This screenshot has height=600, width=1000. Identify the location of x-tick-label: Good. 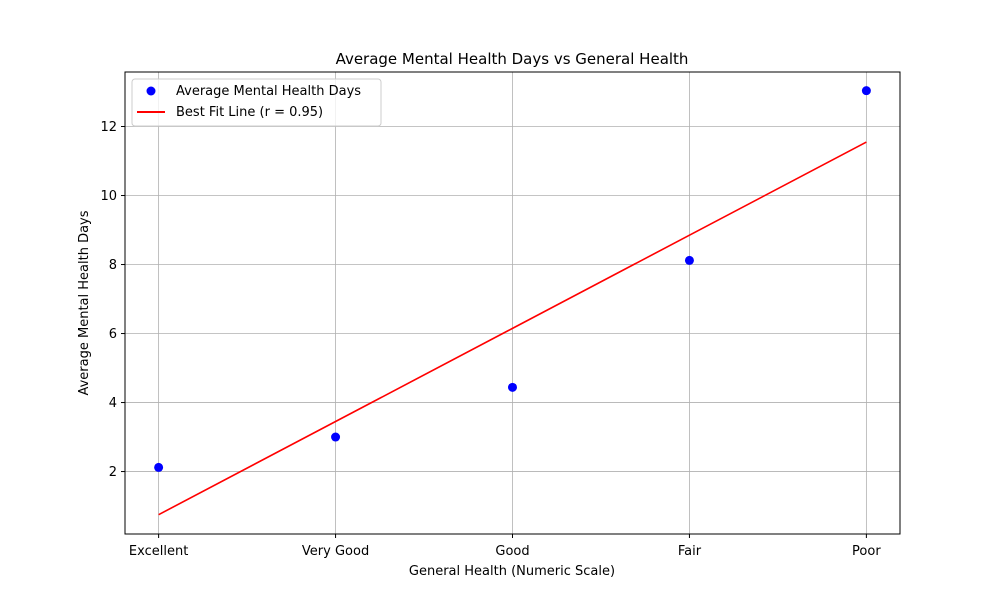
(512, 551).